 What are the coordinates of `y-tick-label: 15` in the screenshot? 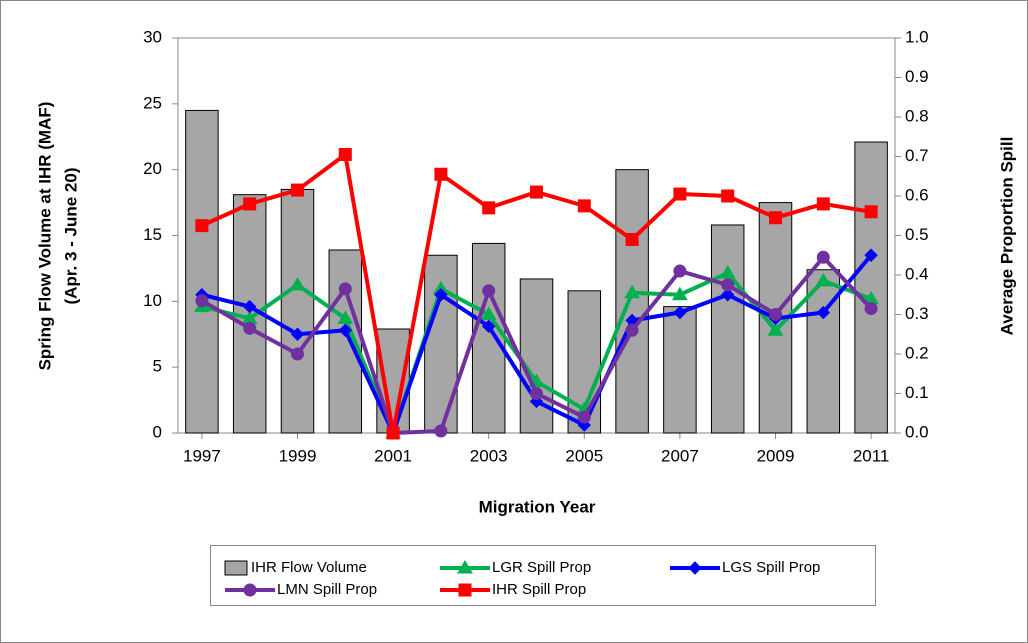 It's located at (152, 234).